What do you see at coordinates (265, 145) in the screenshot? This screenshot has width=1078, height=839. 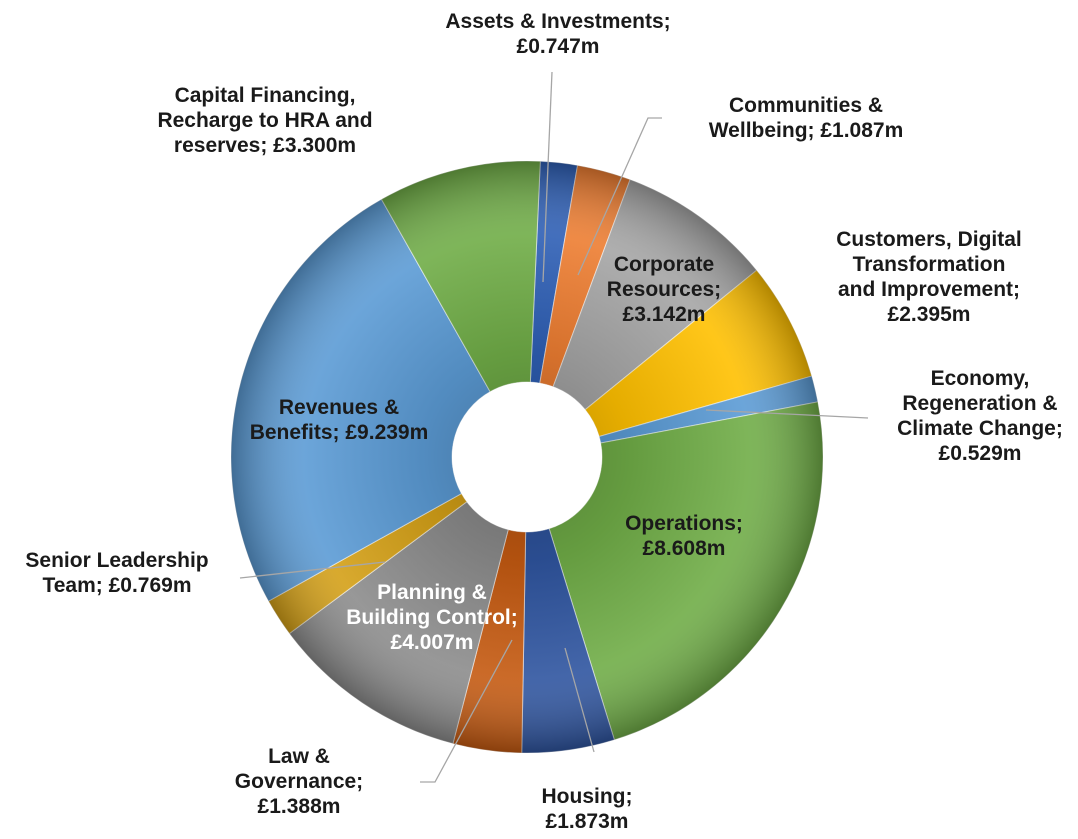 I see `data-label-line: reserves; £3.300m` at bounding box center [265, 145].